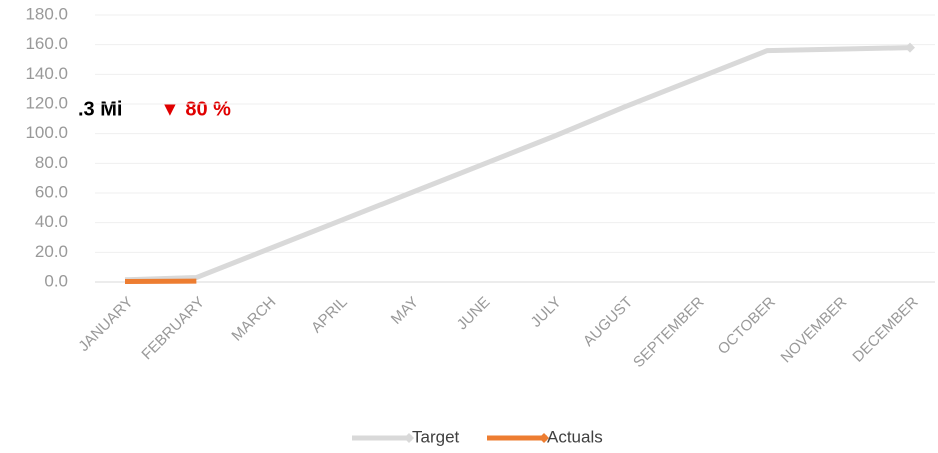 The height and width of the screenshot is (453, 938). Describe the element at coordinates (747, 325) in the screenshot. I see `x-tick-label: OCTOBER` at that location.